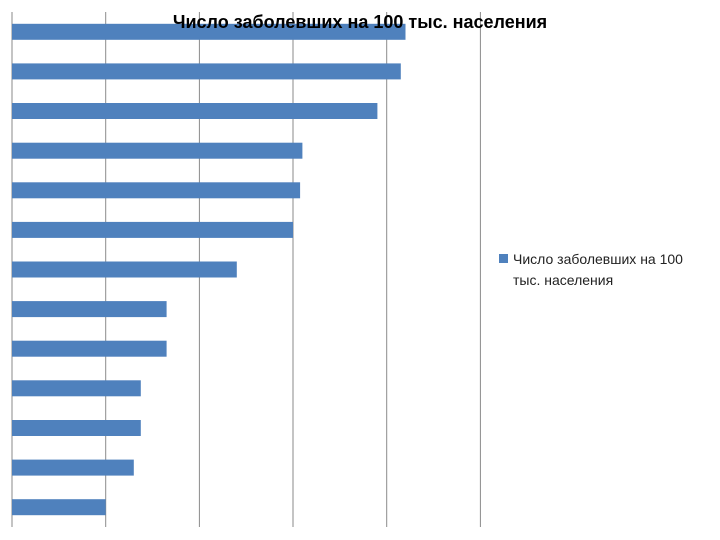  What do you see at coordinates (503, 258) in the screenshot?
I see `legend-swatch` at bounding box center [503, 258].